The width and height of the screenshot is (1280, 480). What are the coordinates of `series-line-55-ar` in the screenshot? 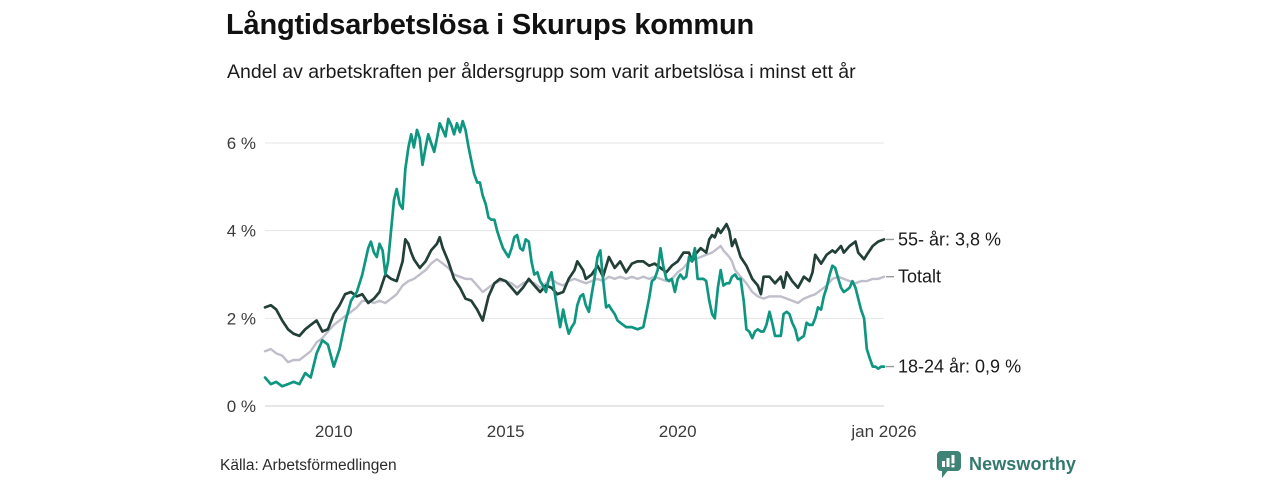 It's located at (574, 280).